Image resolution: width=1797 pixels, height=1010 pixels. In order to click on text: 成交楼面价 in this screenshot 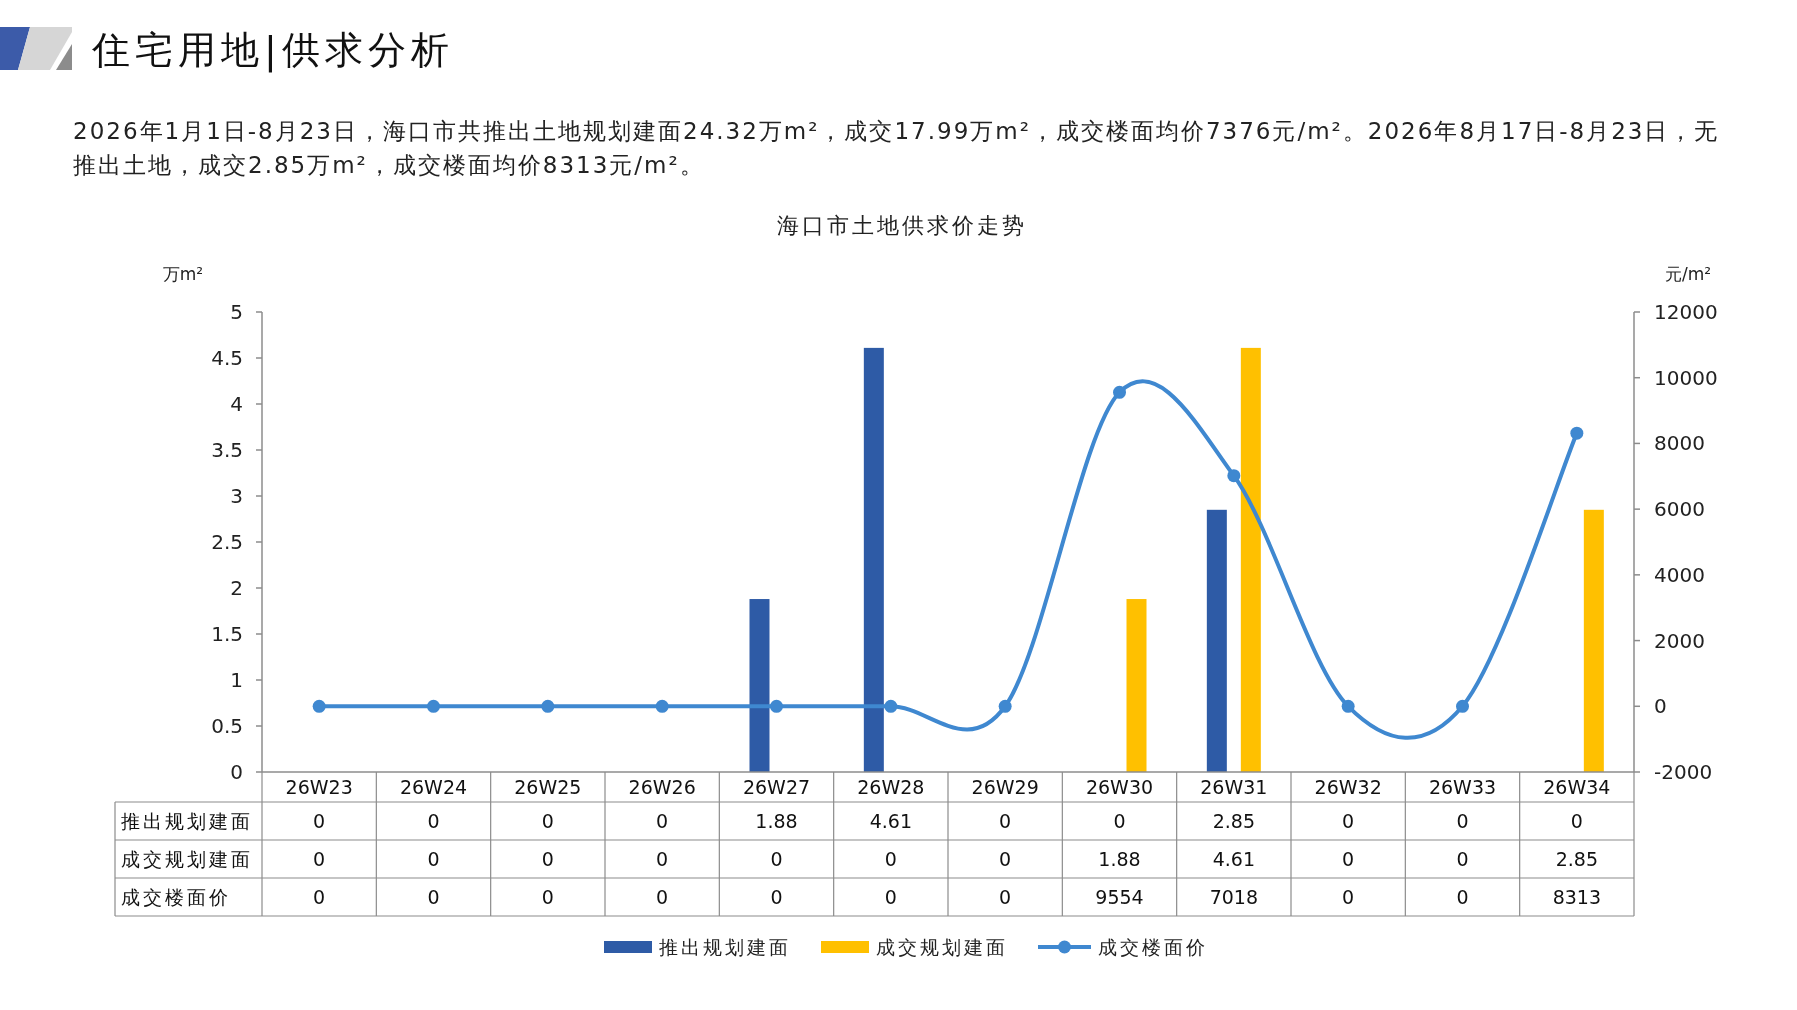, I will do `click(176, 897)`.